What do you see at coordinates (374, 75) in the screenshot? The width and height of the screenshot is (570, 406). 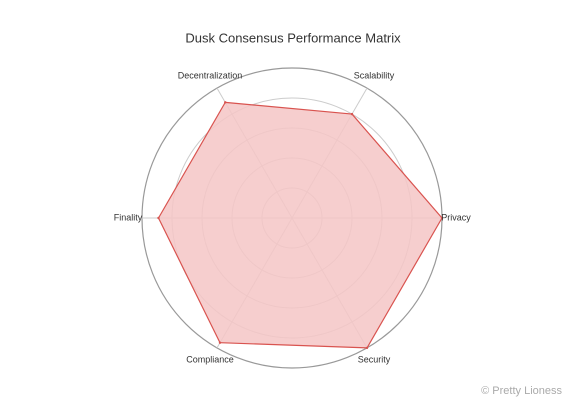 I see `axis-label: Scalability` at bounding box center [374, 75].